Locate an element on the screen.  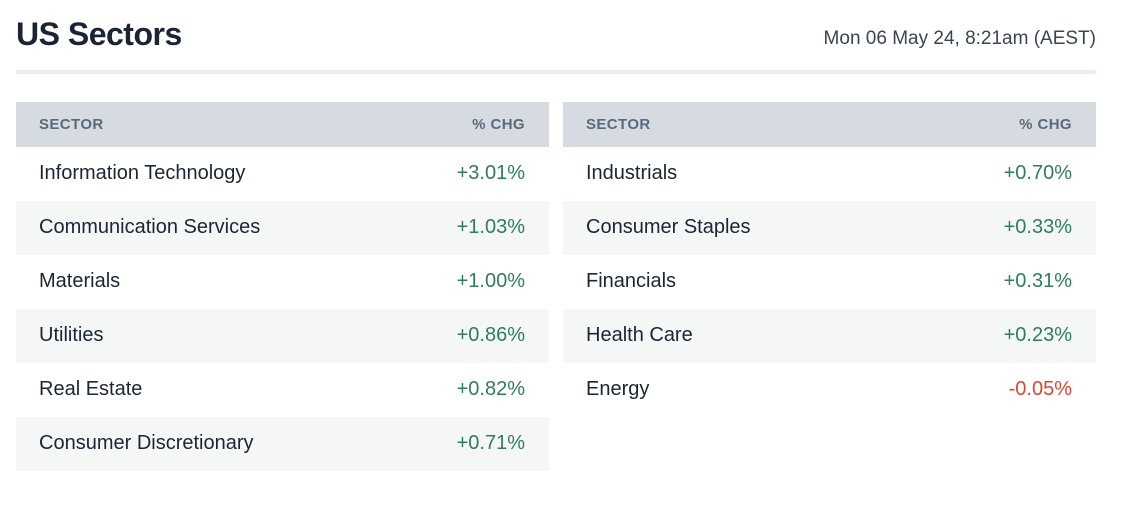
table-row: Consumer Discretionary +0.71% is located at coordinates (282, 443).